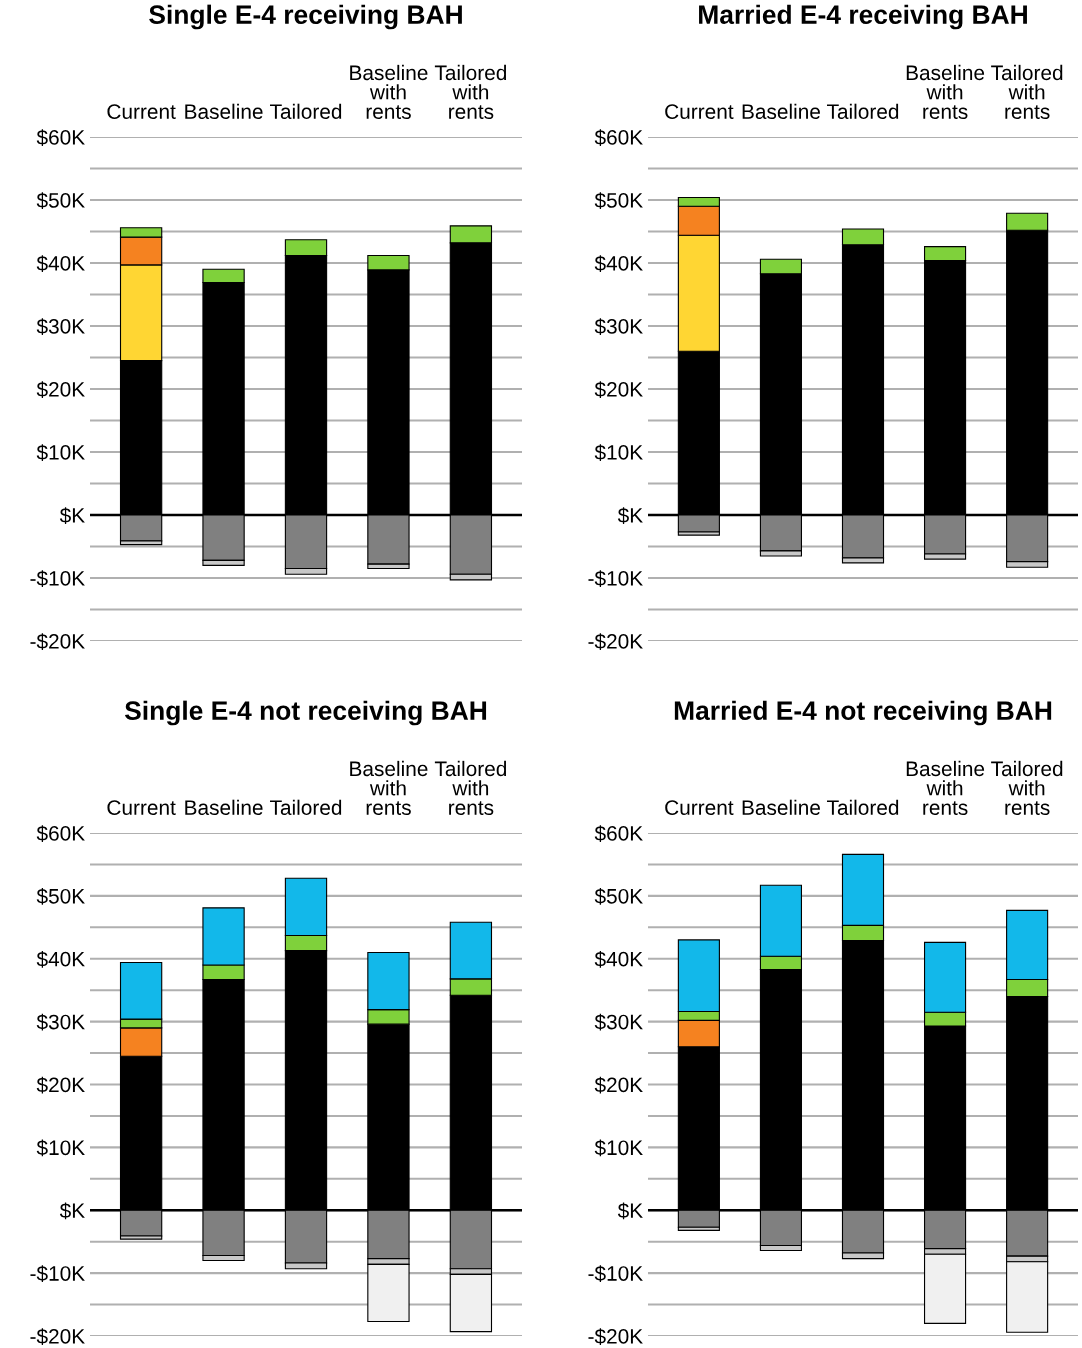 Image resolution: width=1082 pixels, height=1348 pixels. I want to click on chart-title: Married E-4 not receiving BAH, so click(863, 713).